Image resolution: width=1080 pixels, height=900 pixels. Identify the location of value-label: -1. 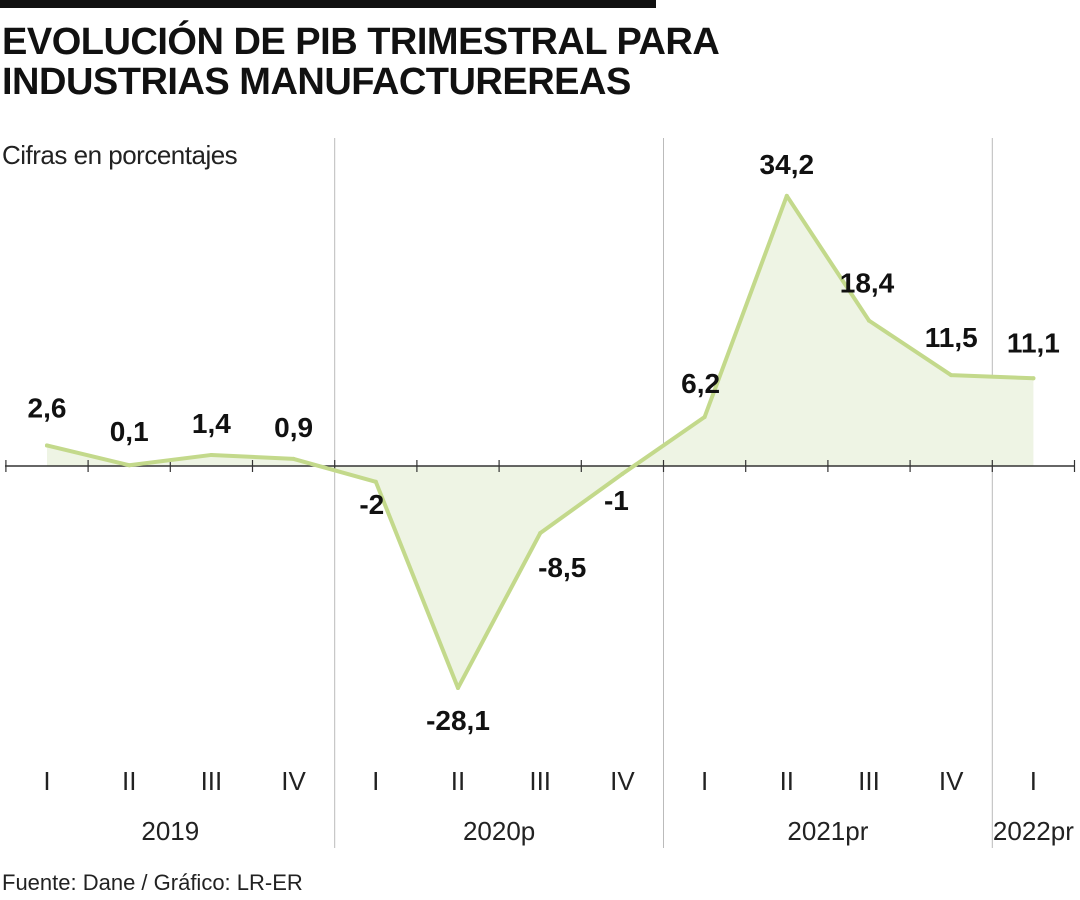
(616, 500).